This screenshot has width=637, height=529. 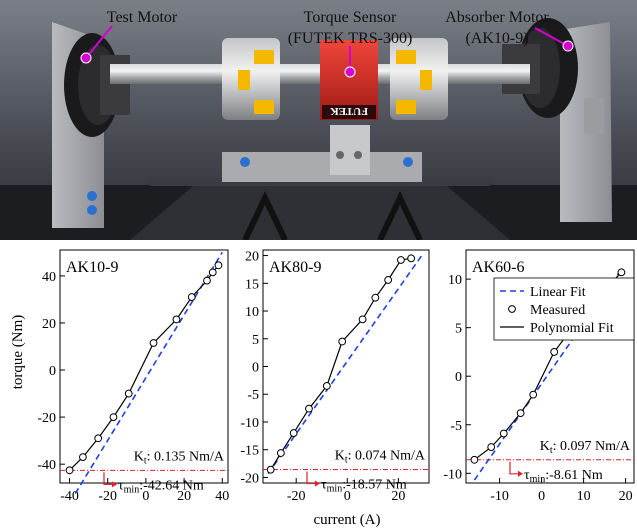 What do you see at coordinates (349, 111) in the screenshot?
I see `sensor-brand-print: FUTEK` at bounding box center [349, 111].